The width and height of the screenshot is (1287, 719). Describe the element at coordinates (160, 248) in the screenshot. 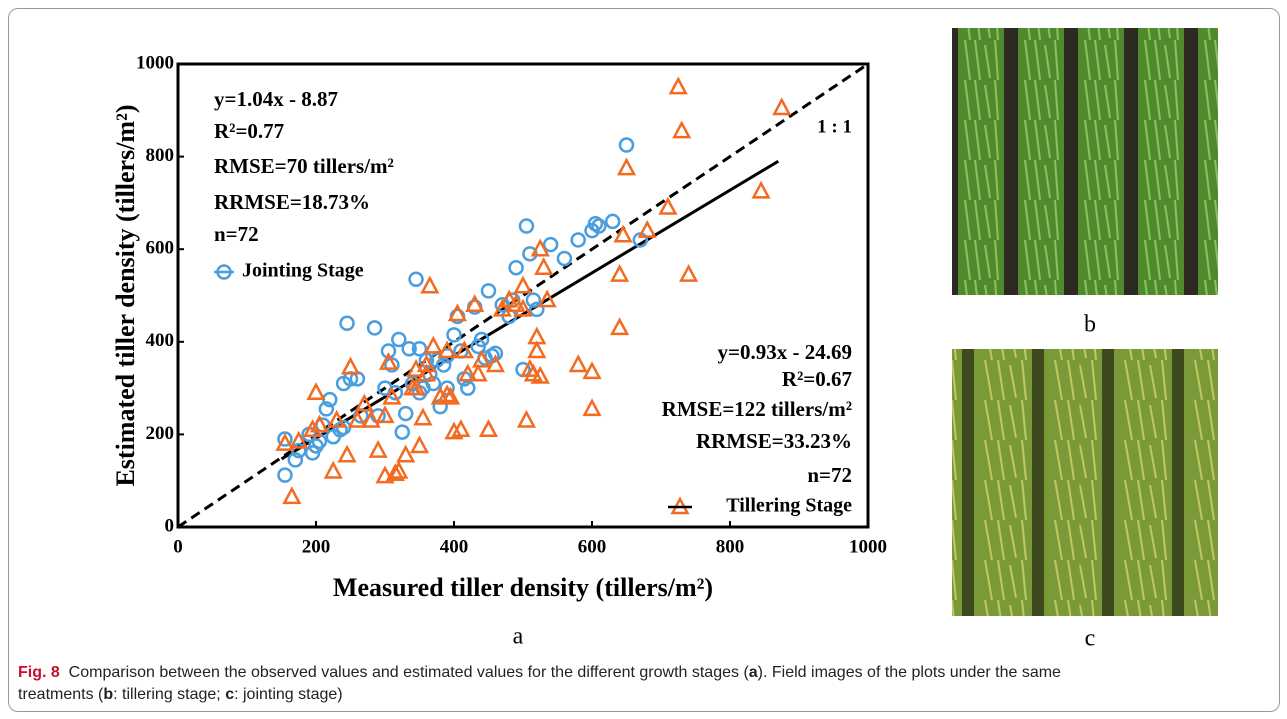

I see `y-tick-label: 600` at that location.